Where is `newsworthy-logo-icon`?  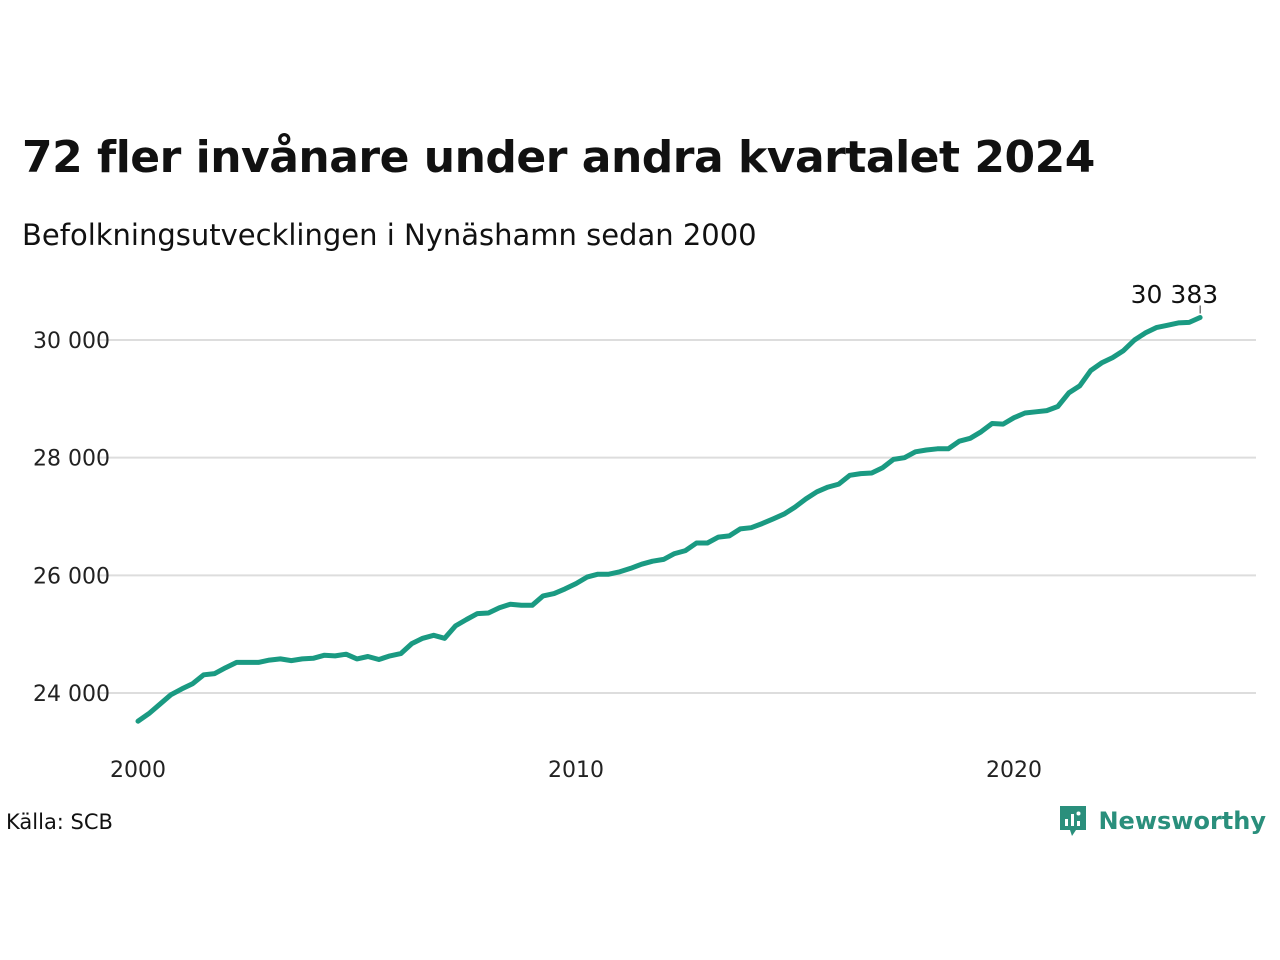 newsworthy-logo-icon is located at coordinates (1073, 821).